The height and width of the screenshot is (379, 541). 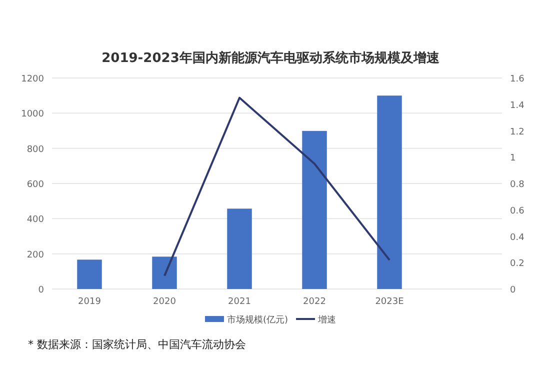 I want to click on y-tick-label: 200, so click(x=35, y=255).